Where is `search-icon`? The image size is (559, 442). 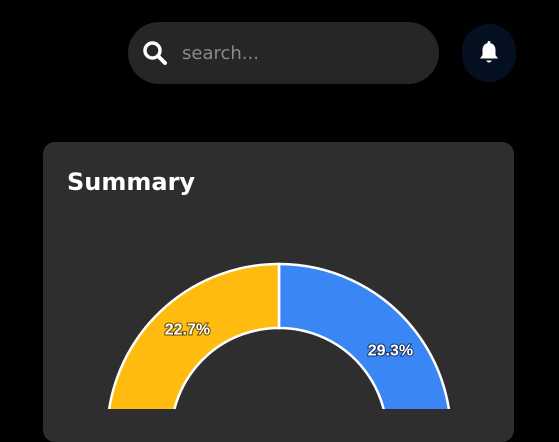
search-icon is located at coordinates (155, 53).